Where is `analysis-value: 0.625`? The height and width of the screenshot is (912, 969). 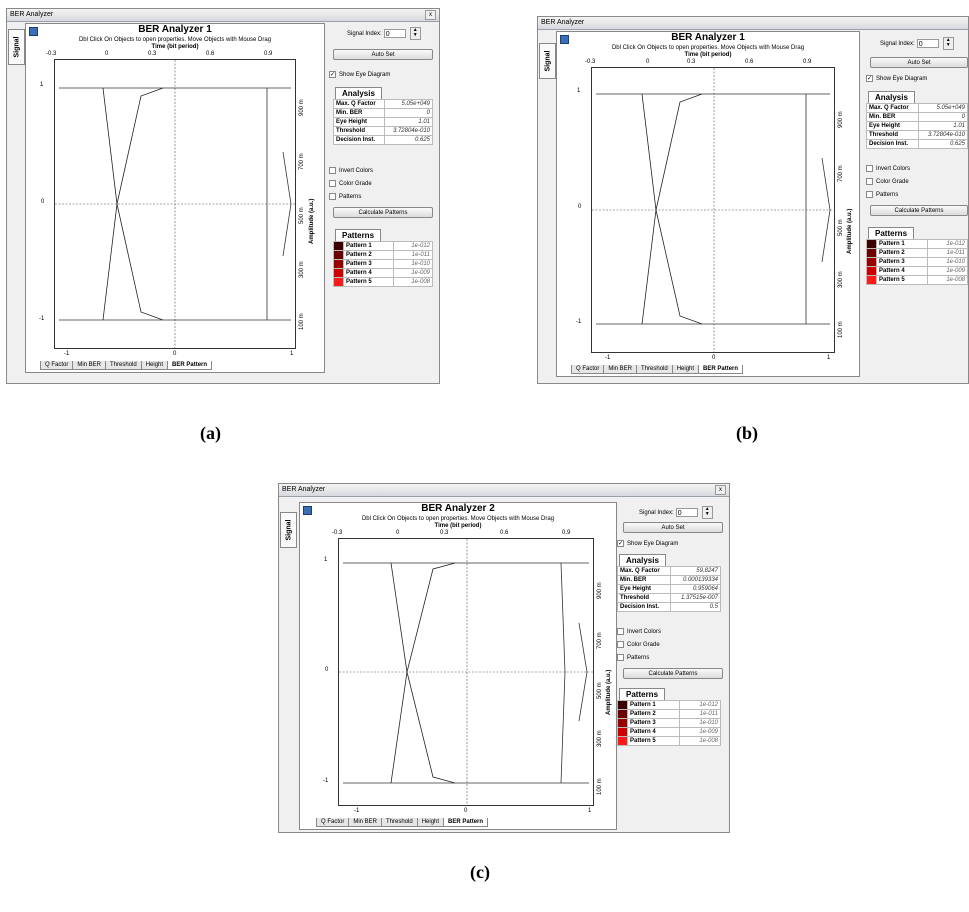
analysis-value: 0.625 is located at coordinates (943, 144).